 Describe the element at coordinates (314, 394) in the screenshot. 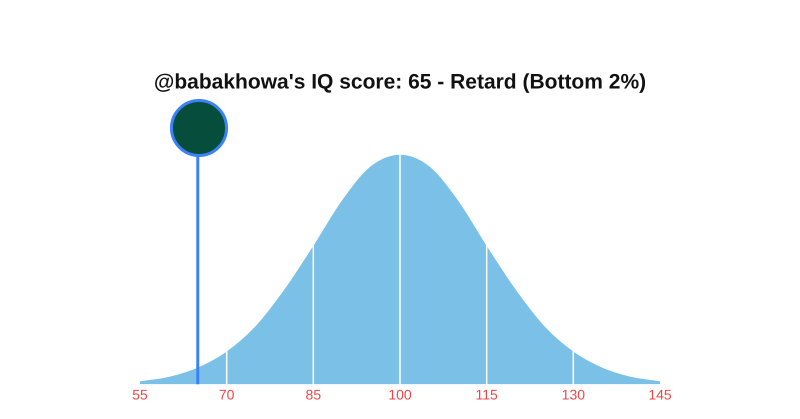

I see `x-tick-label: 85` at that location.